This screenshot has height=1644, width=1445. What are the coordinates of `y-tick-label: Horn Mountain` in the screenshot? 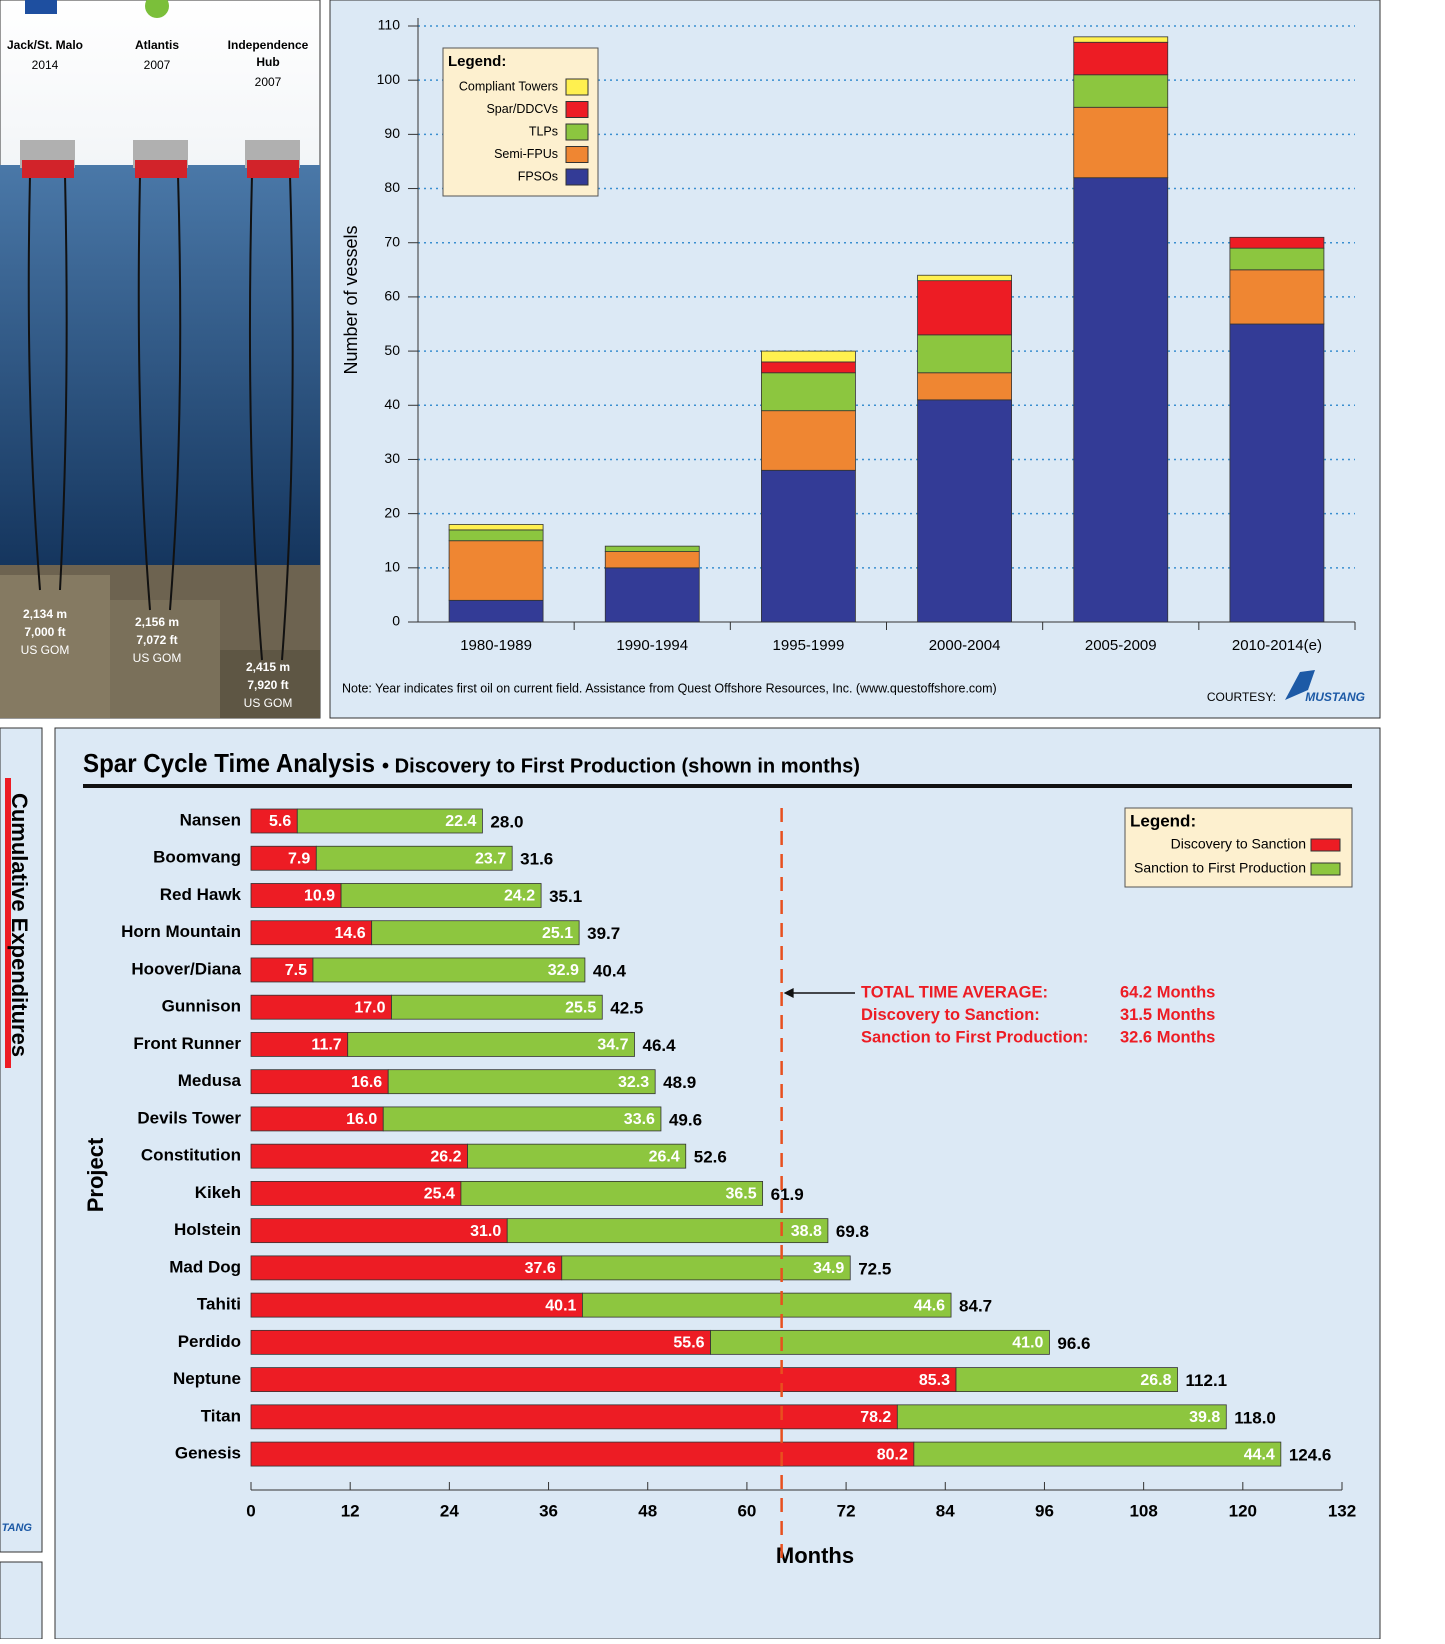 It's located at (181, 931).